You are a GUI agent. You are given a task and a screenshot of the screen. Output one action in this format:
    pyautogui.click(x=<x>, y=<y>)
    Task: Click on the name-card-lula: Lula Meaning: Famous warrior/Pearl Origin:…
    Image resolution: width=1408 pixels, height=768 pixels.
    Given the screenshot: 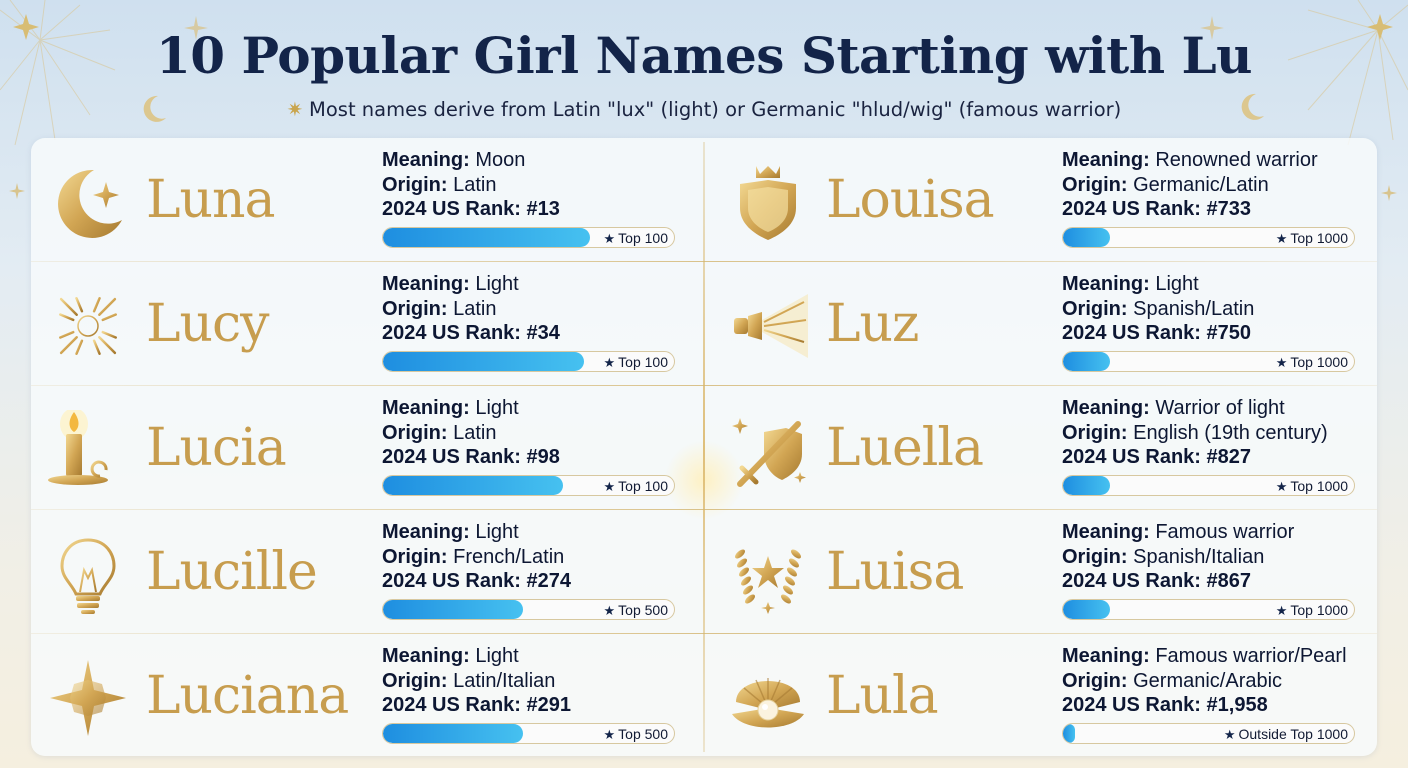 What is the action you would take?
    pyautogui.click(x=1048, y=696)
    